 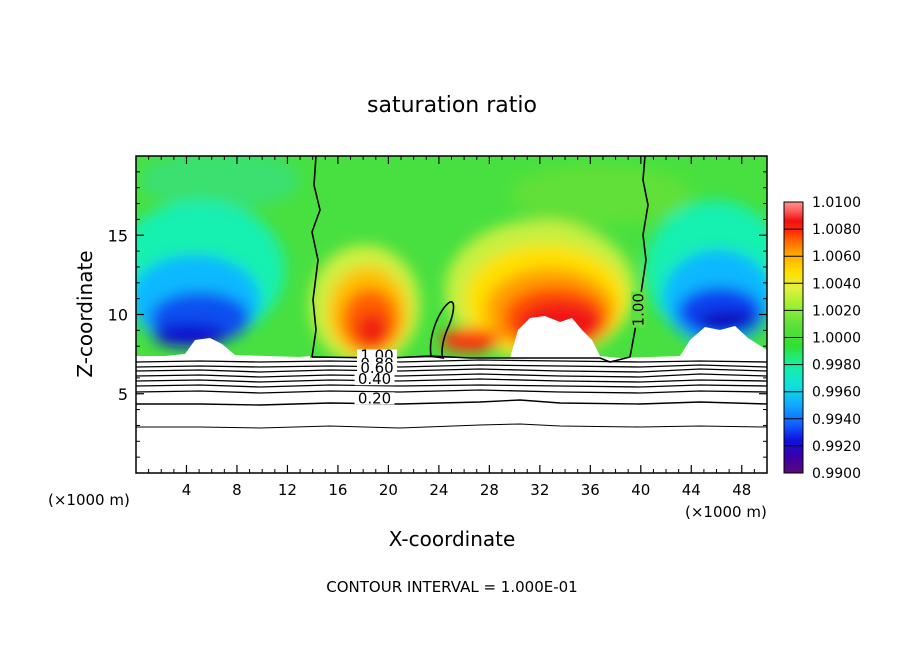 What do you see at coordinates (836, 447) in the screenshot?
I see `colorbar-tick-label: 0.9920` at bounding box center [836, 447].